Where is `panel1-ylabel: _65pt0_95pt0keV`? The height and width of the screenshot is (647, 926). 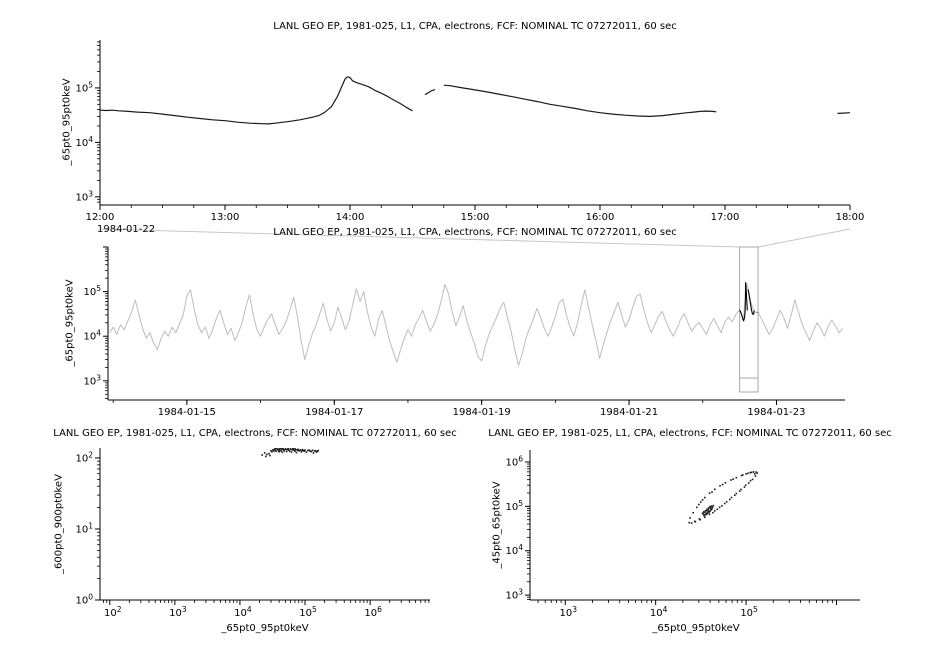 panel1-ylabel: _65pt0_95pt0keV is located at coordinates (67, 122).